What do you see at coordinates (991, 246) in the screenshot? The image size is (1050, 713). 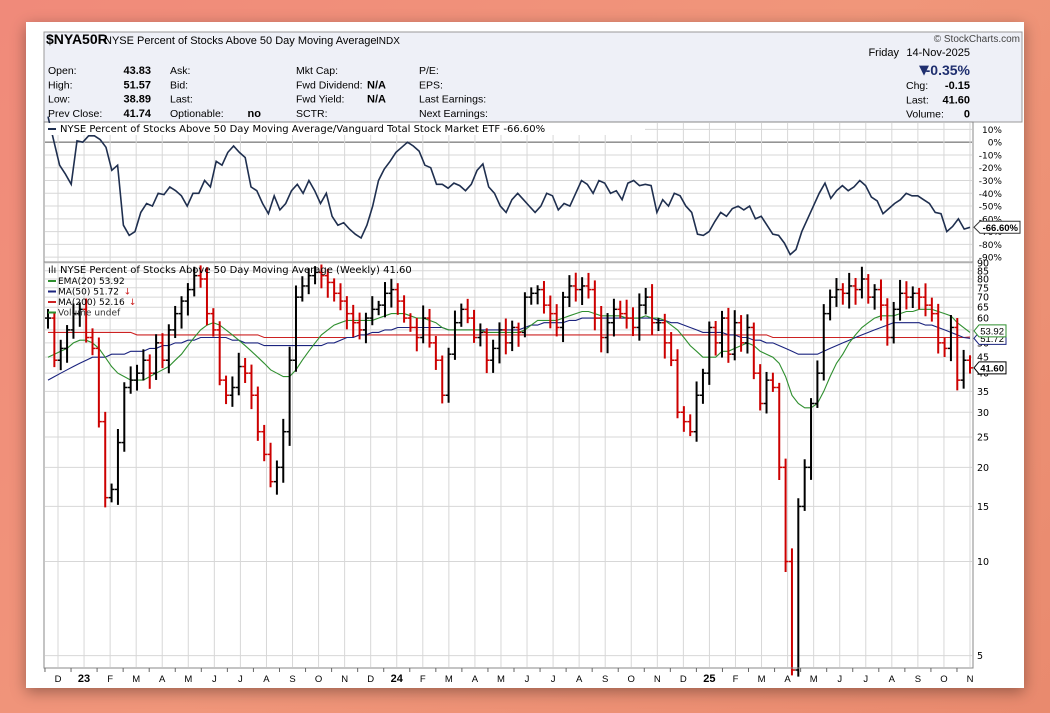 I see `ratio-tick-label: -80%` at bounding box center [991, 246].